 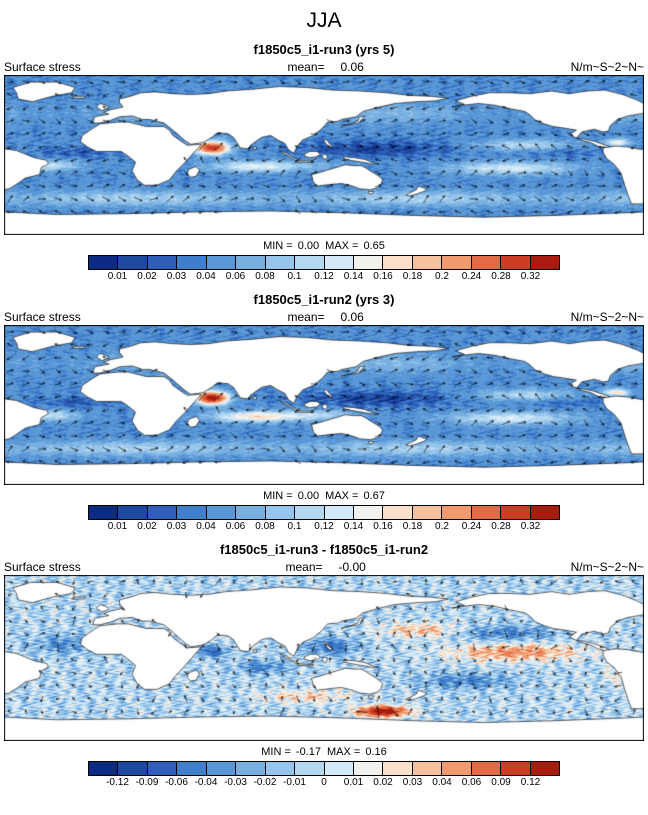 What do you see at coordinates (607, 317) in the screenshot?
I see `units-label: N/m~S~2~N~` at bounding box center [607, 317].